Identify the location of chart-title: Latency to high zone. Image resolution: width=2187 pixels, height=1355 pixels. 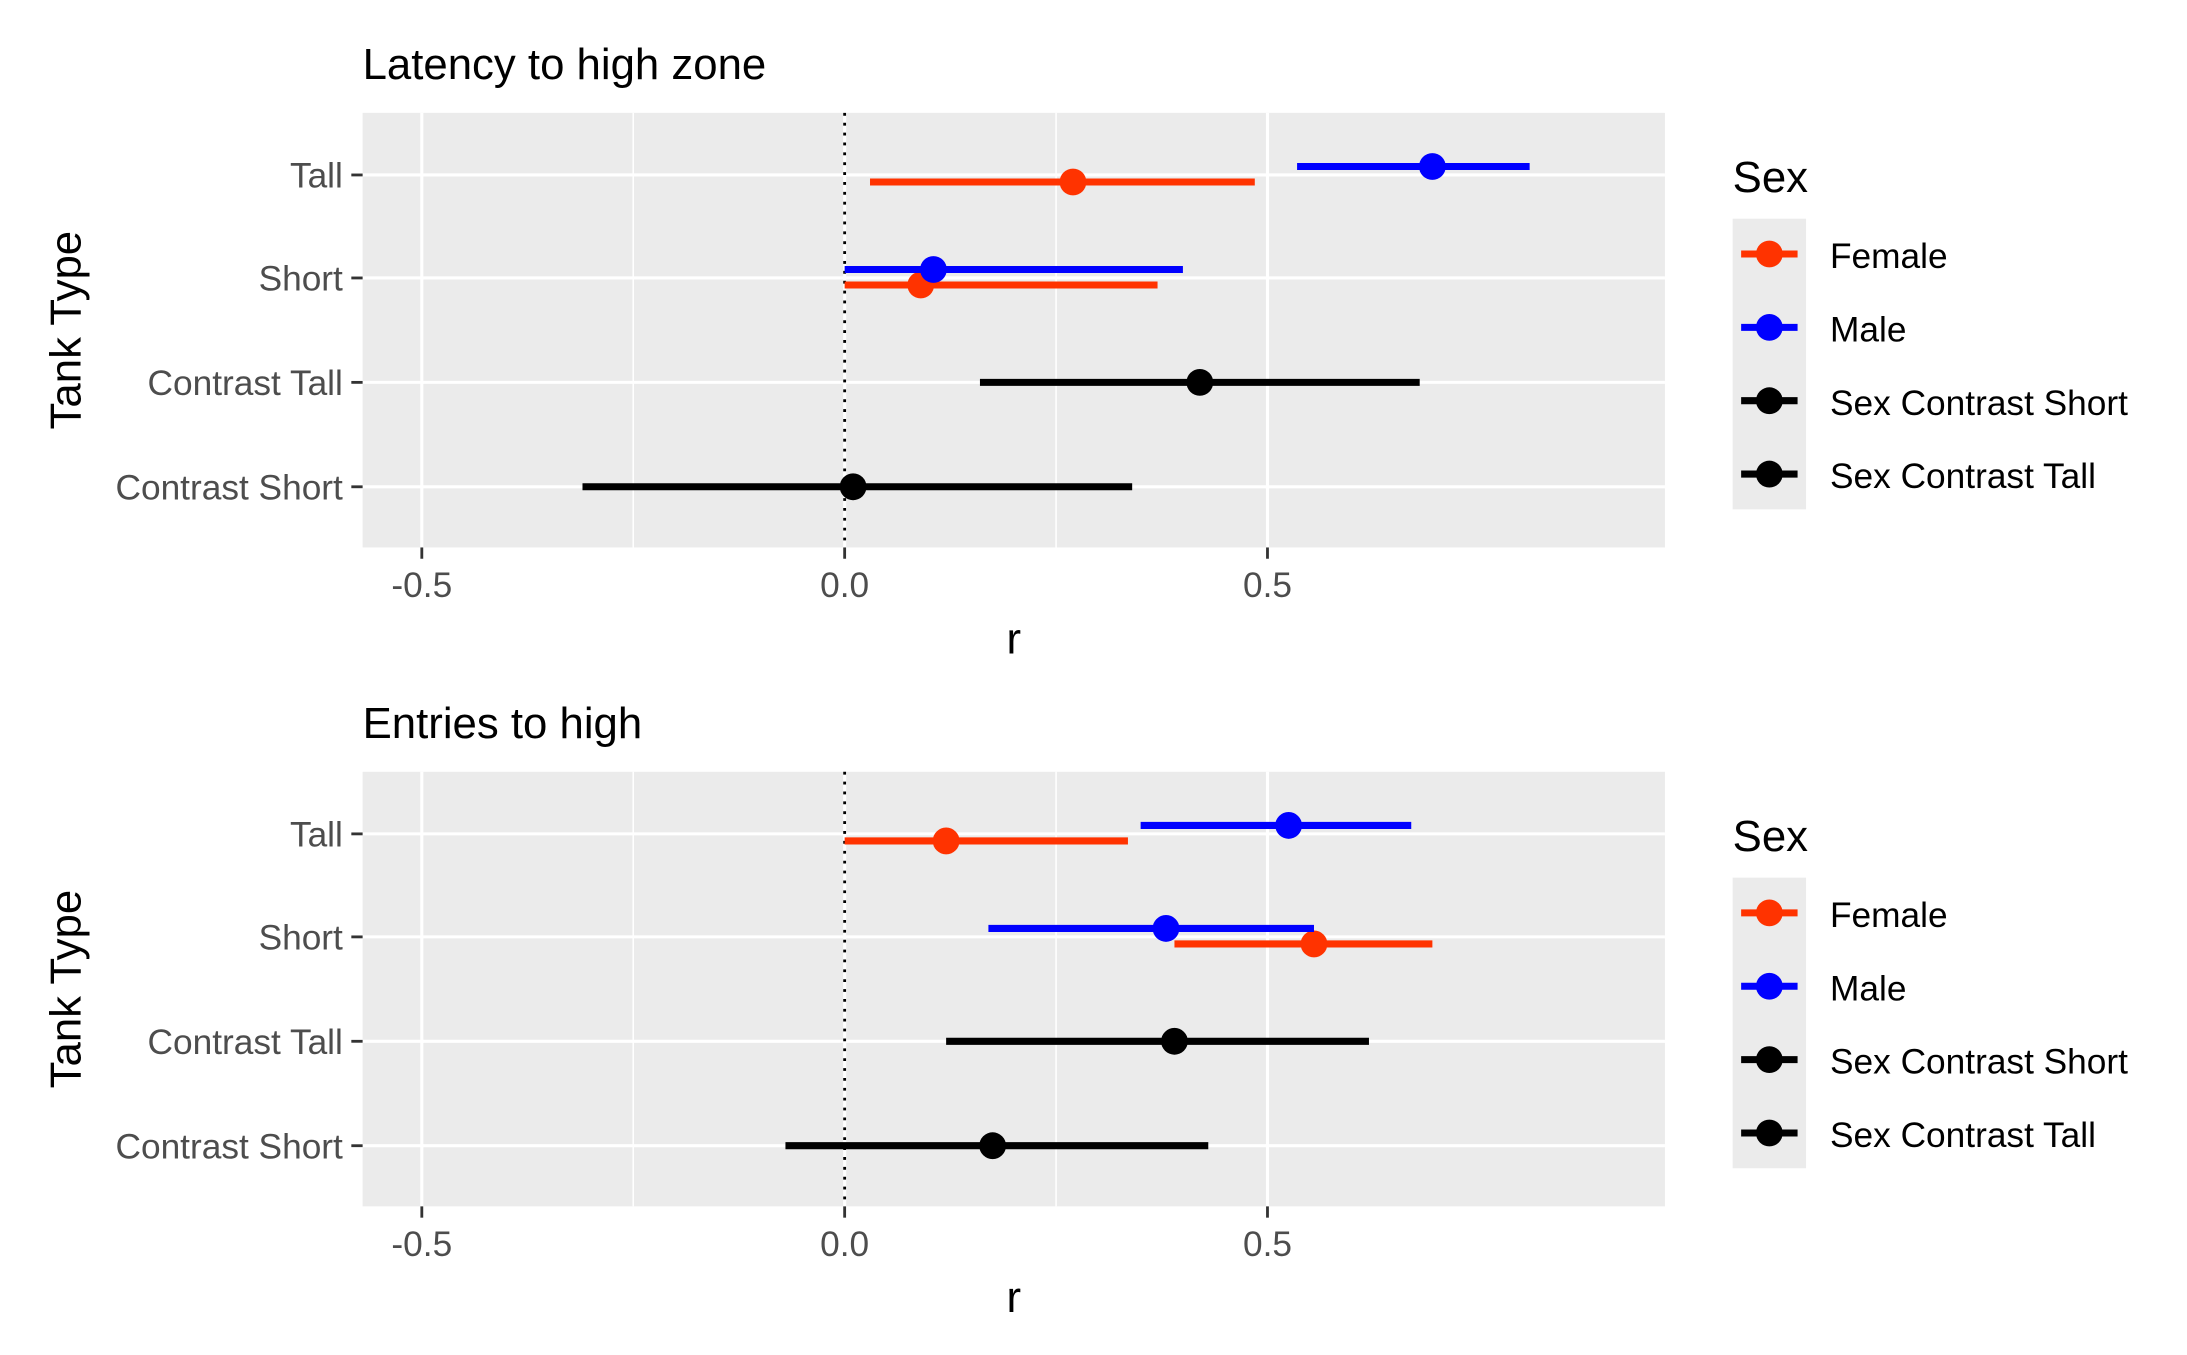
(565, 64).